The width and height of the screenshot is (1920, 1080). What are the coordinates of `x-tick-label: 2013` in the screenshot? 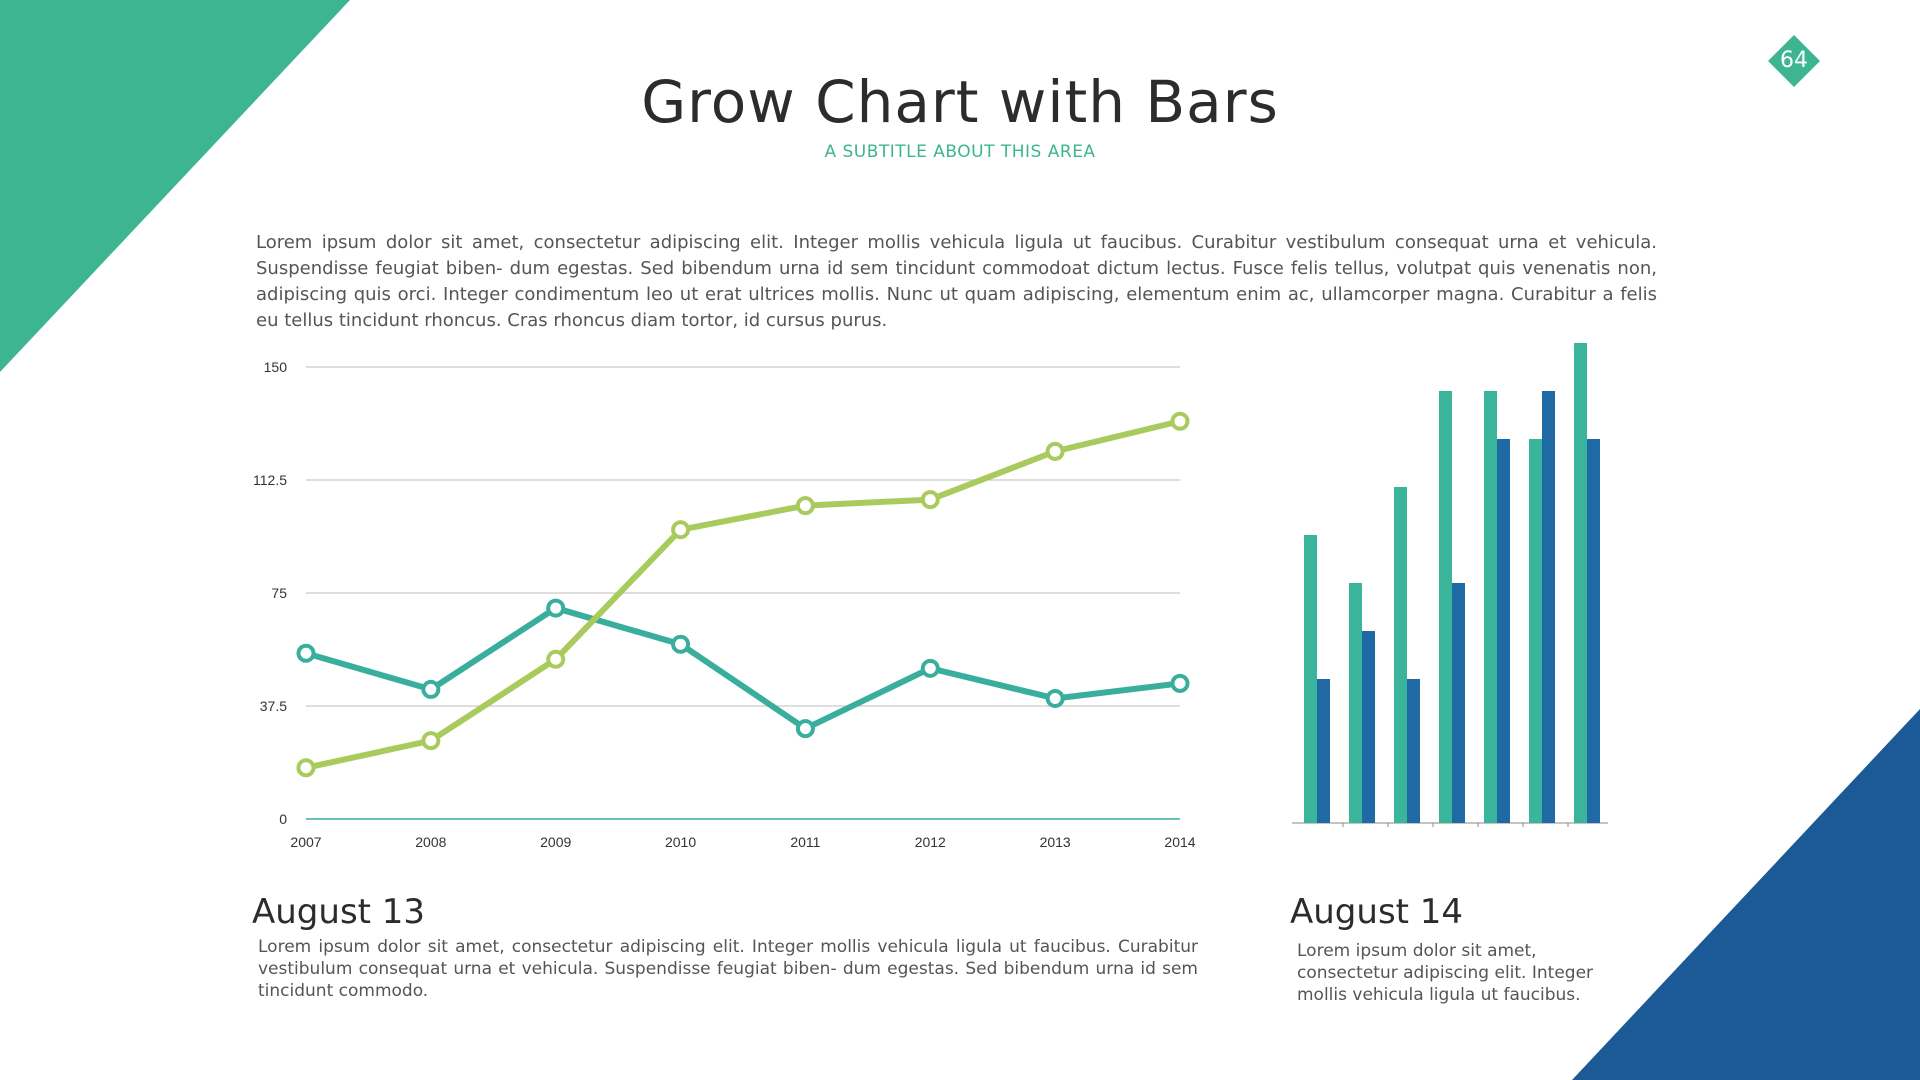 It's located at (1055, 842).